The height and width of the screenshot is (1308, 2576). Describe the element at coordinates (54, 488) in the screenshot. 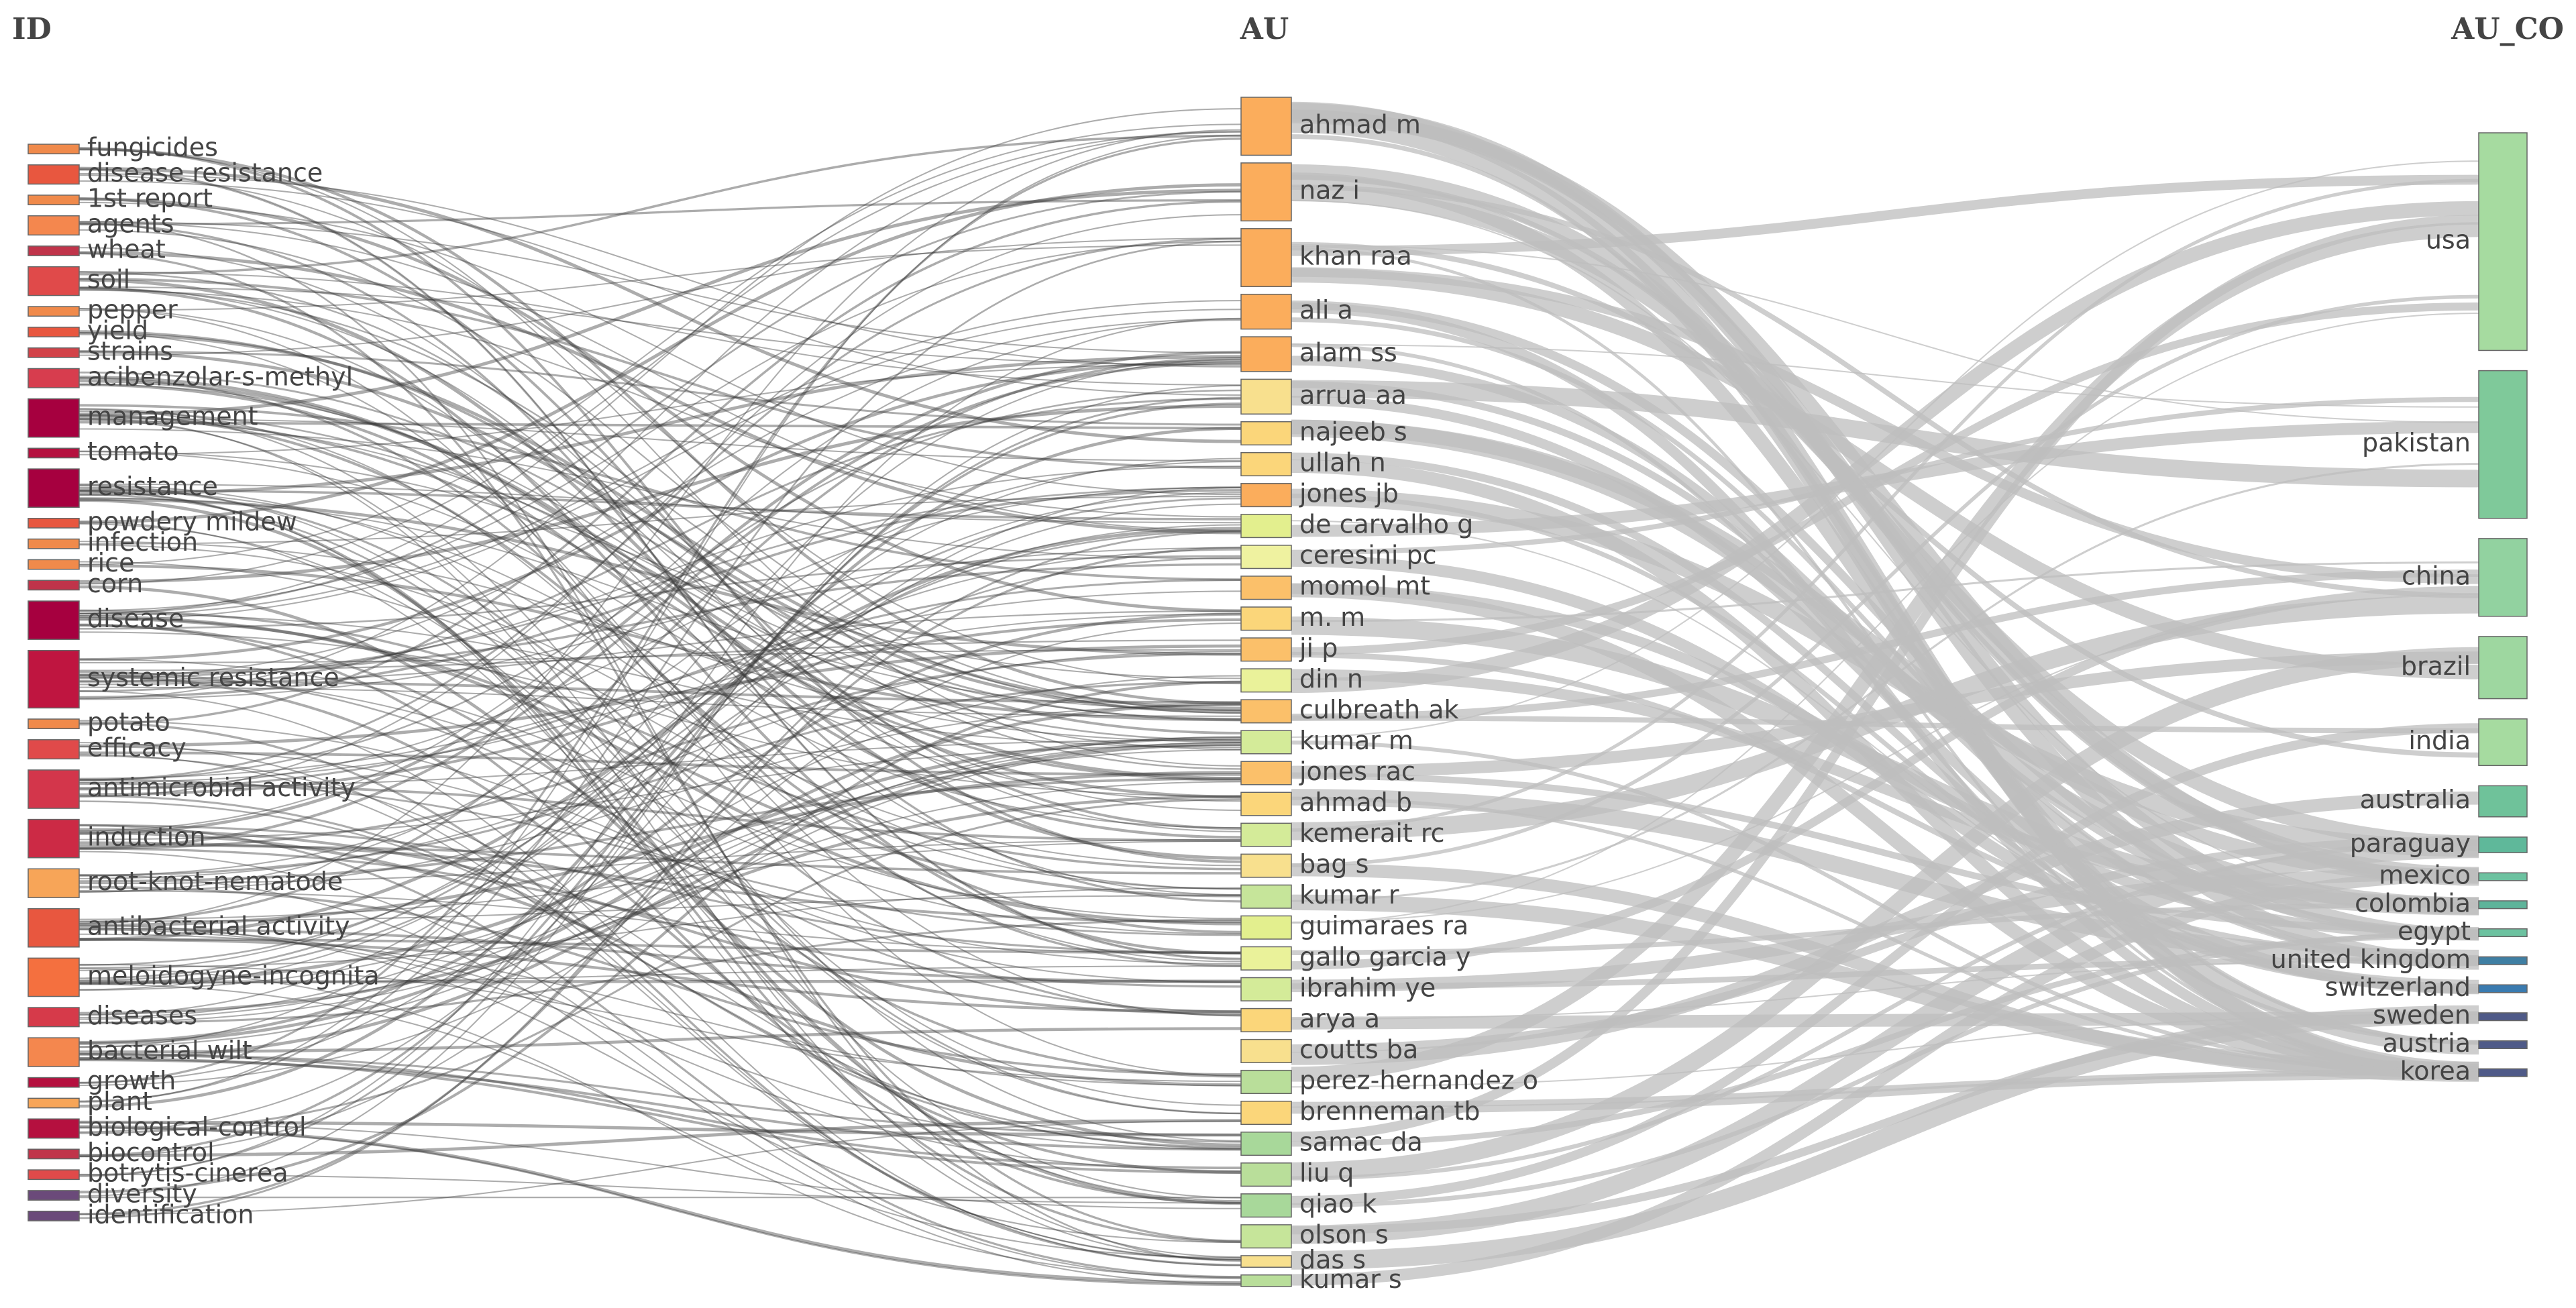

I see `node-resistance` at that location.